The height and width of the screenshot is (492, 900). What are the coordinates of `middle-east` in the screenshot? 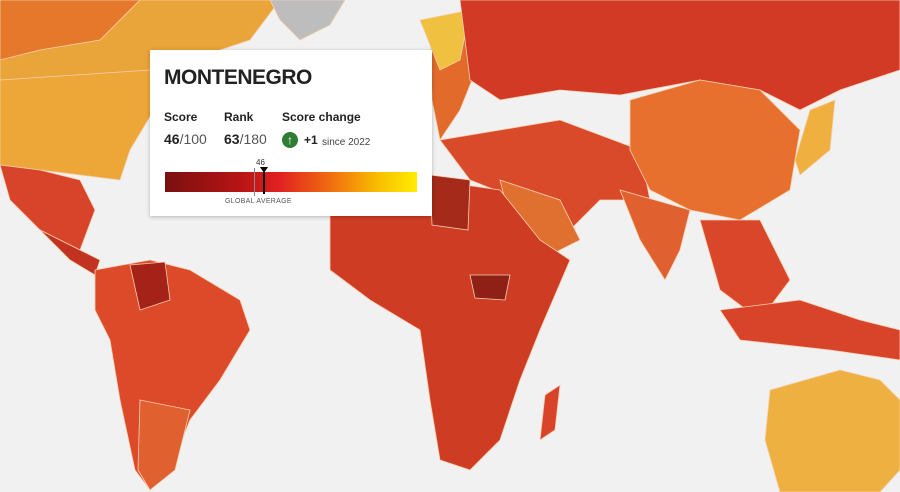 It's located at (545, 180).